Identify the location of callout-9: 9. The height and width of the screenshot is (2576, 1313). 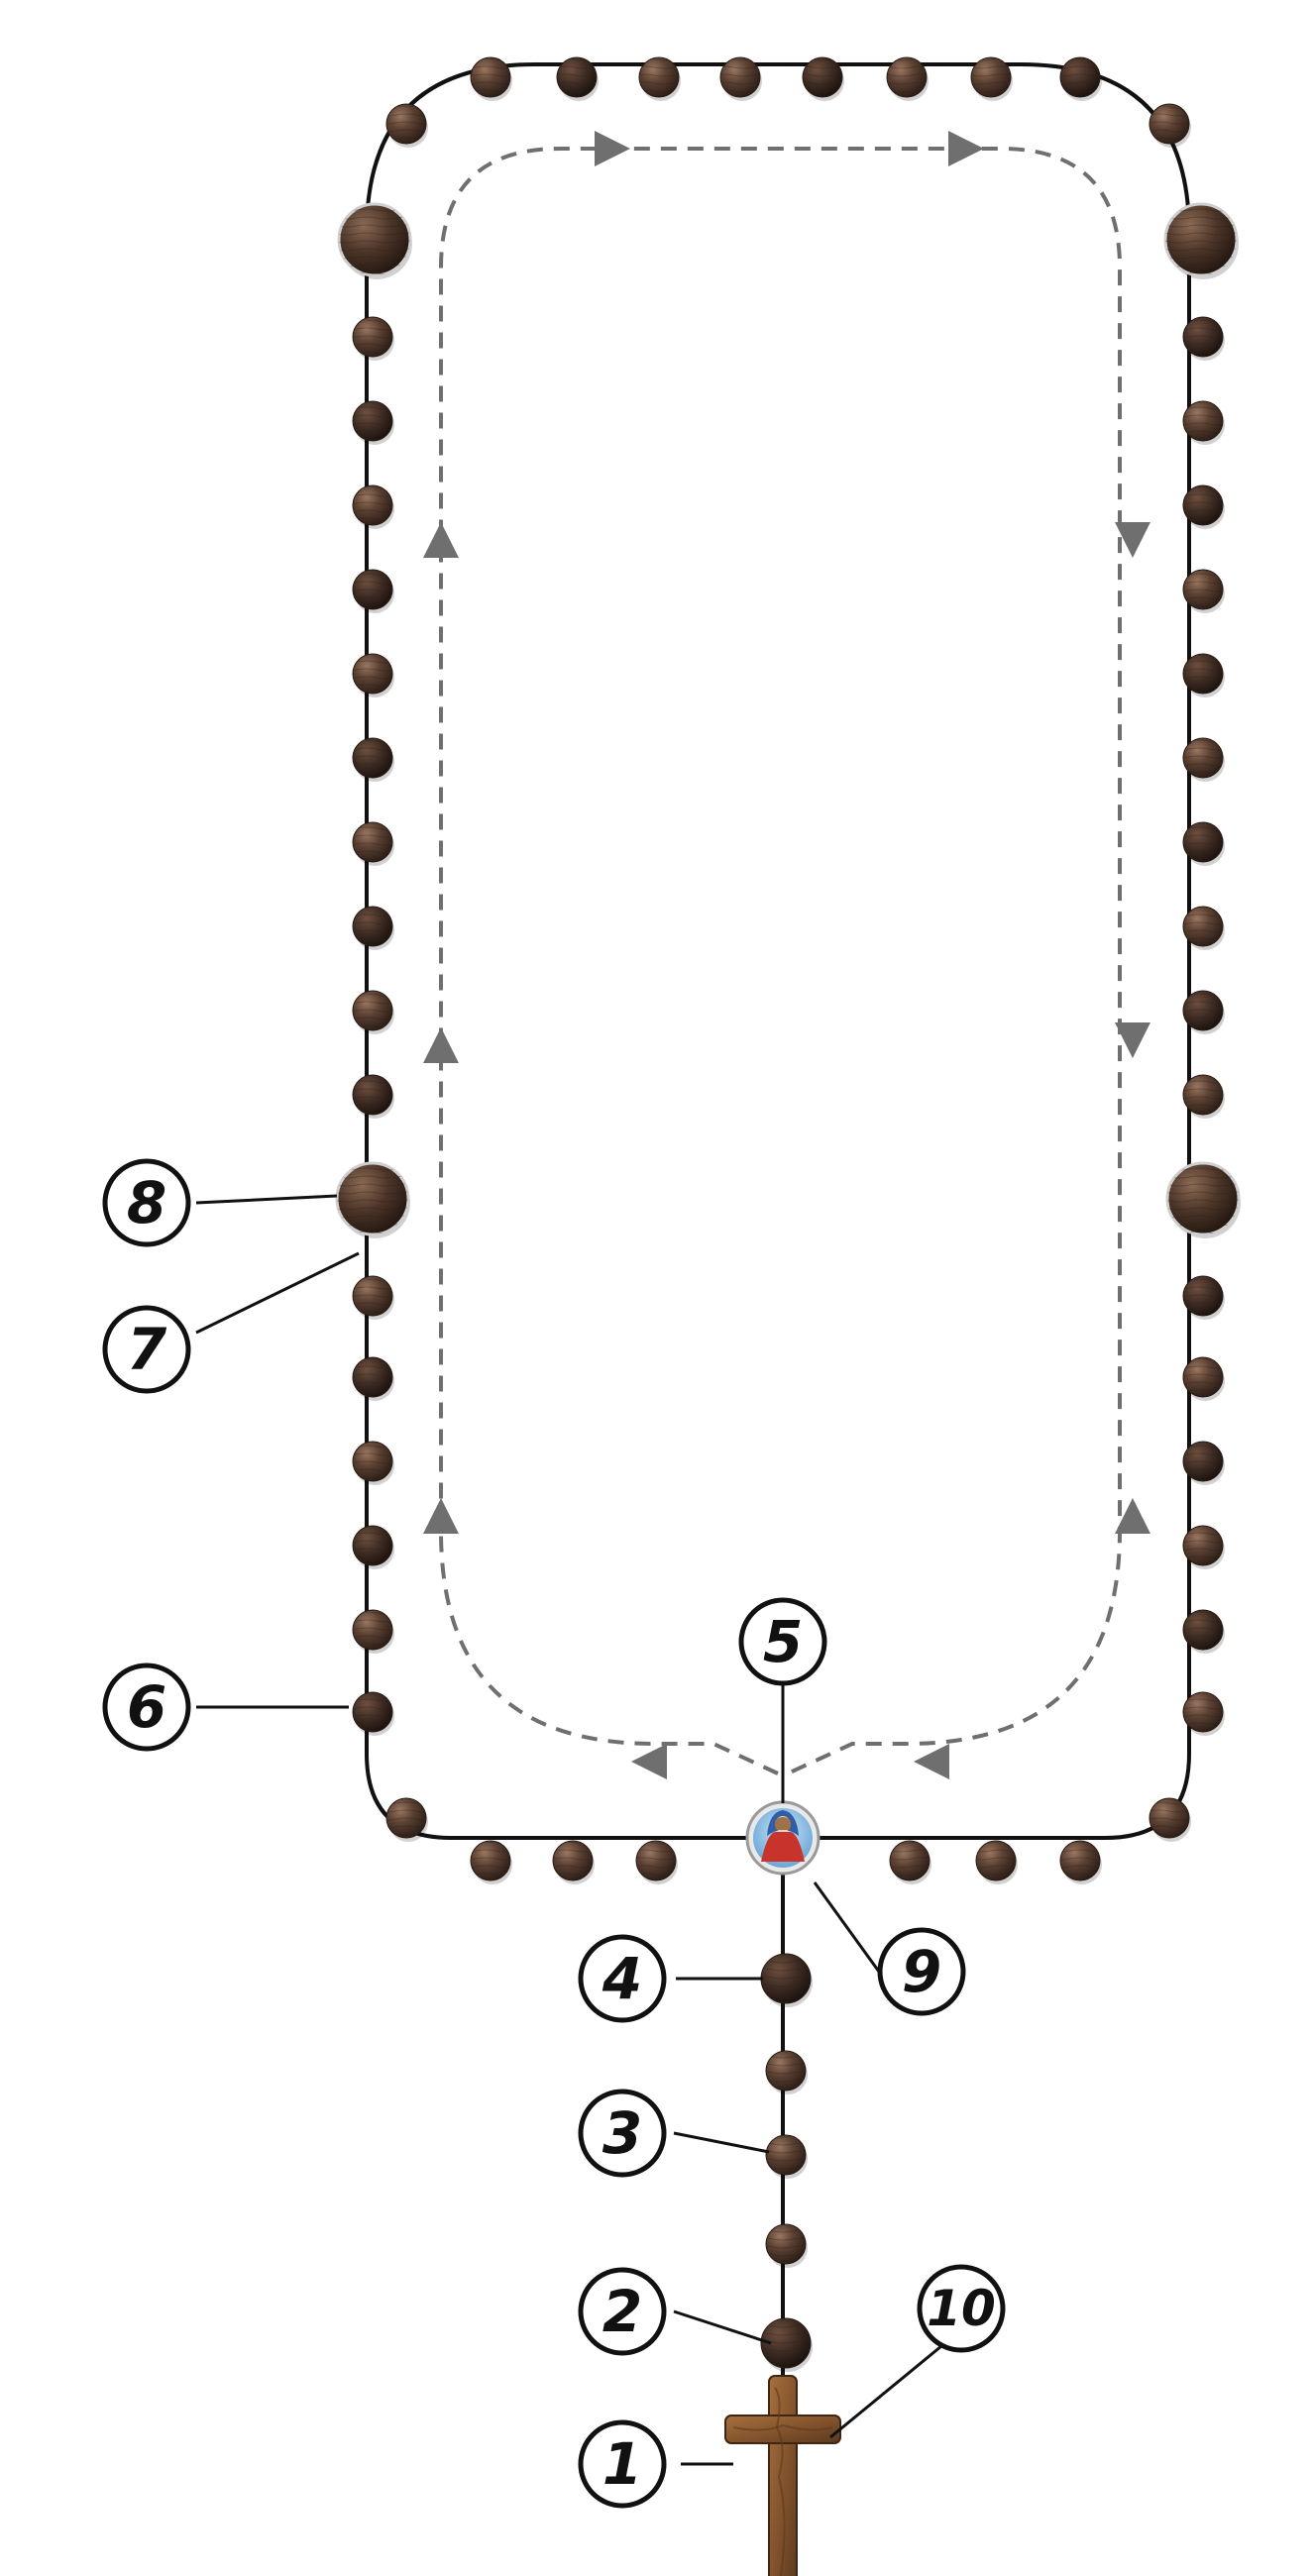
(922, 1971).